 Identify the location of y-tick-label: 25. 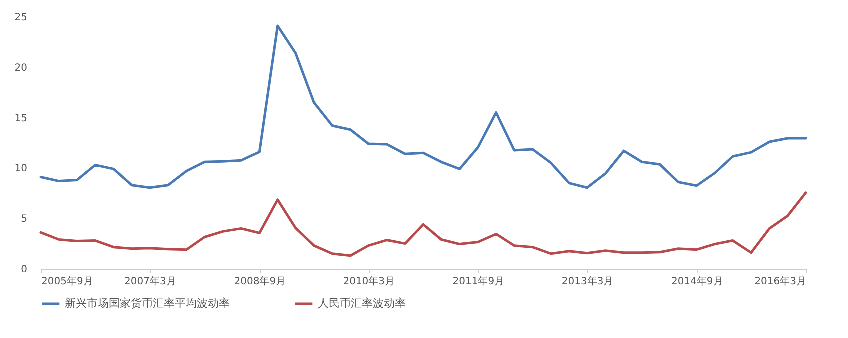
(21, 18).